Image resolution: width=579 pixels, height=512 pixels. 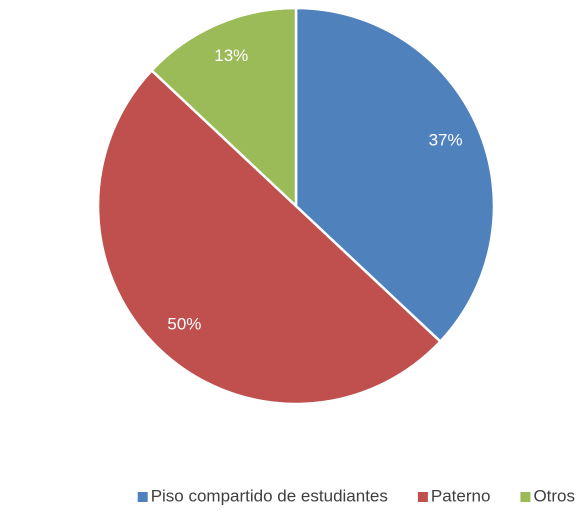 What do you see at coordinates (269, 495) in the screenshot?
I see `legend-label: Piso compartido de estudiantes` at bounding box center [269, 495].